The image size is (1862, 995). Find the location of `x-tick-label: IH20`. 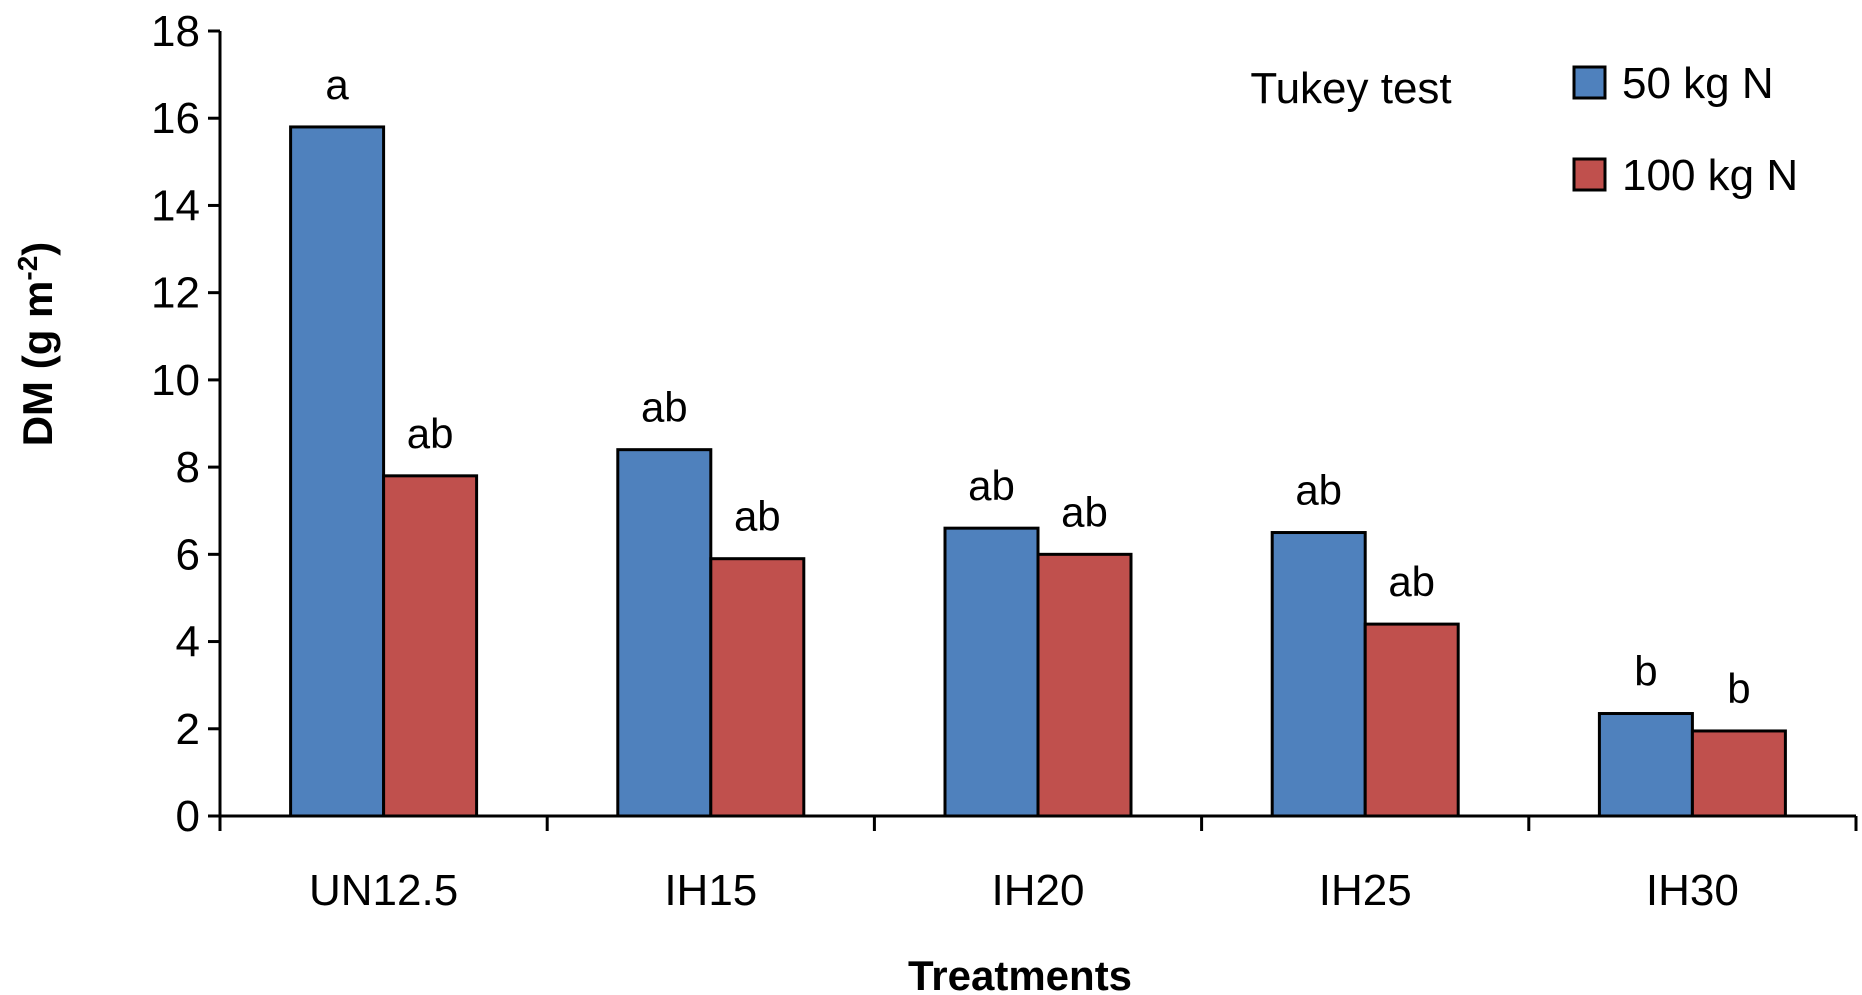

x-tick-label: IH20 is located at coordinates (1038, 890).